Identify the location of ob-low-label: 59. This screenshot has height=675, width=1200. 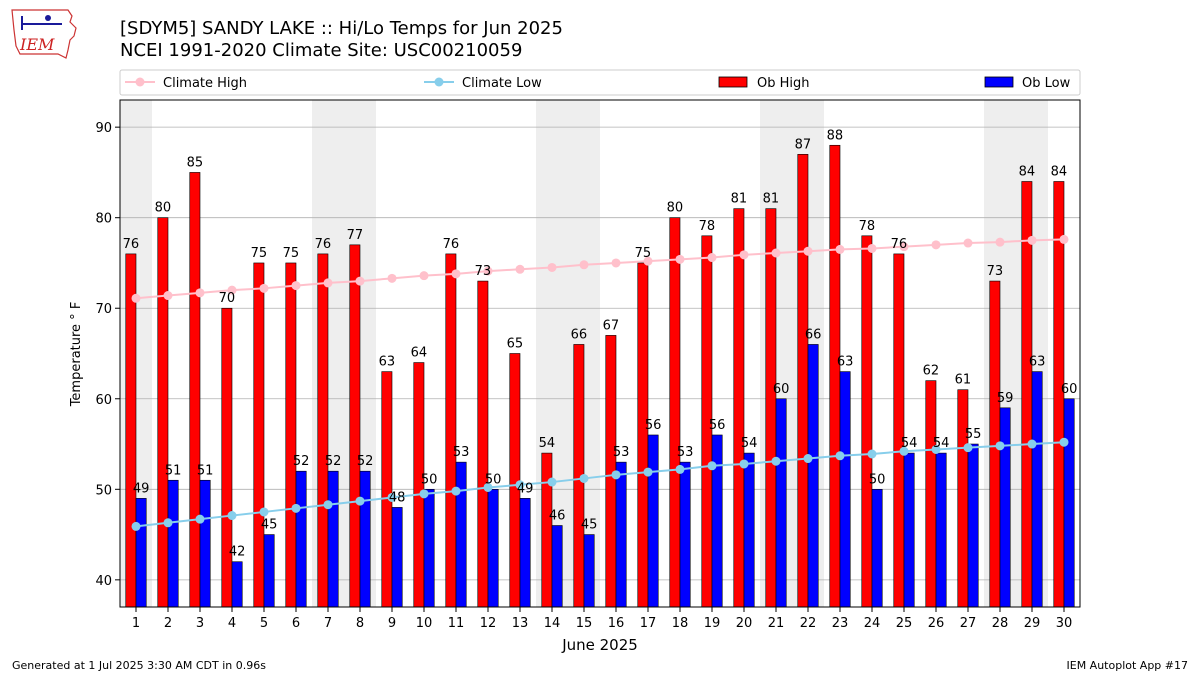
(1005, 398).